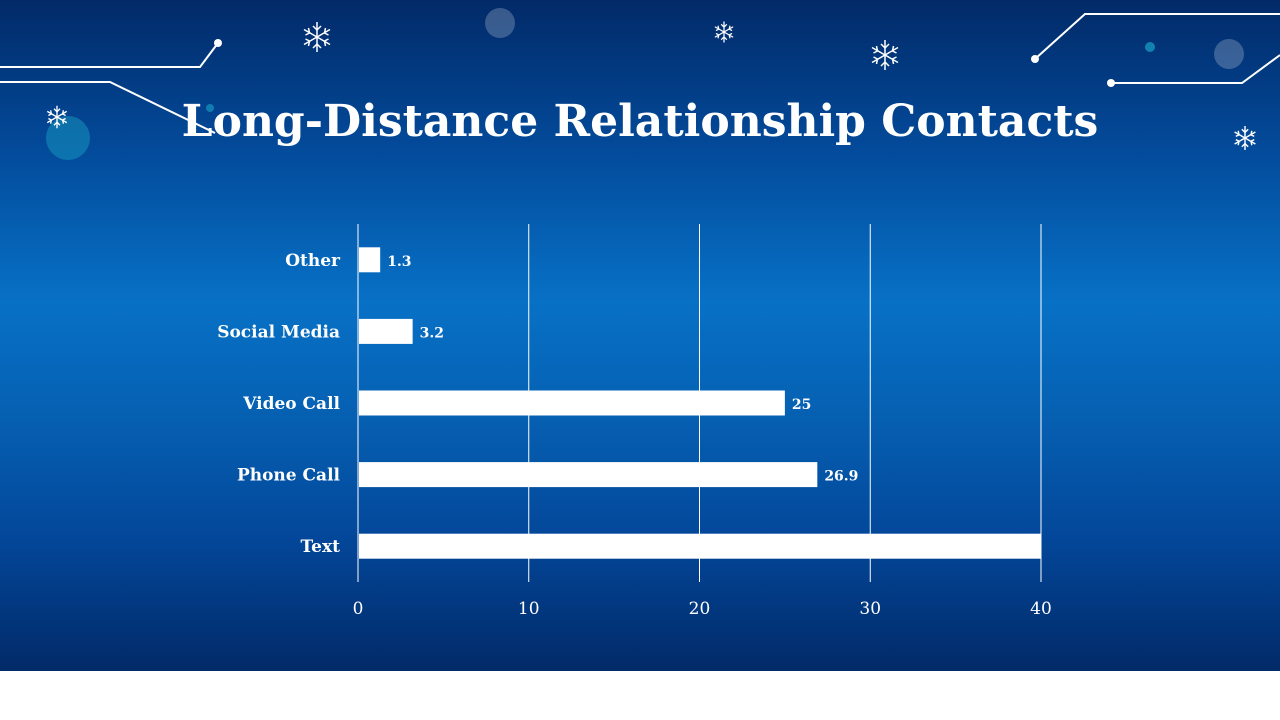 The image size is (1280, 720). What do you see at coordinates (1041, 609) in the screenshot?
I see `x-tick-label: 40` at bounding box center [1041, 609].